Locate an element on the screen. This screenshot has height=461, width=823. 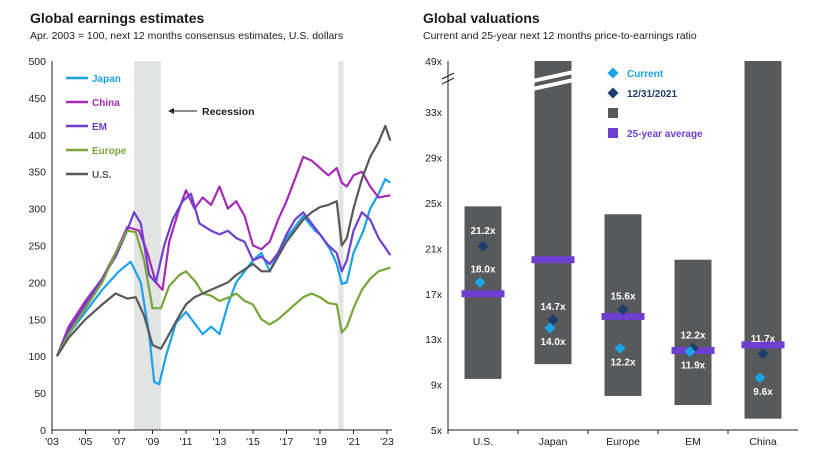
dec2021-label: 15.6x is located at coordinates (622, 297).